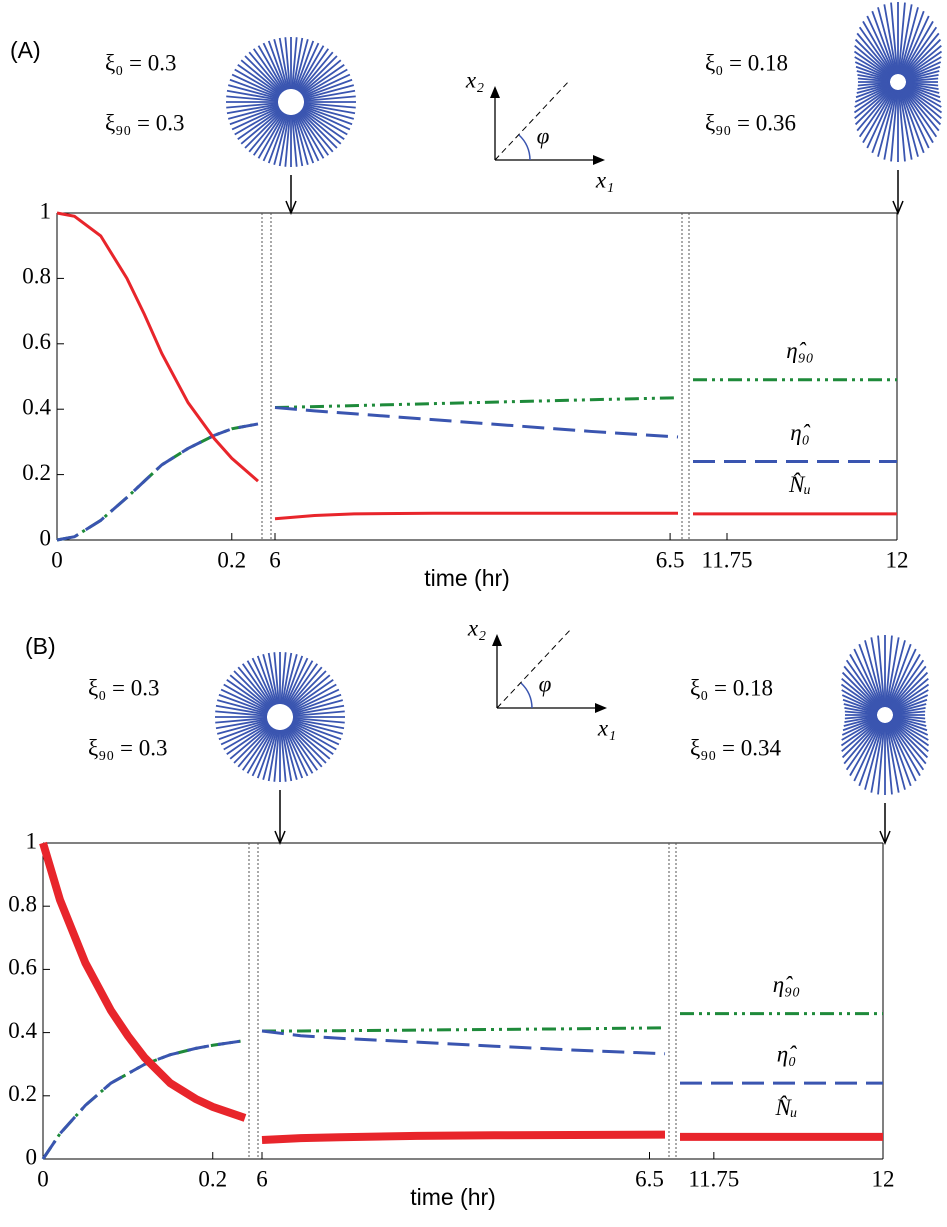  Describe the element at coordinates (606, 727) in the screenshot. I see `diagram-label: x₁` at that location.